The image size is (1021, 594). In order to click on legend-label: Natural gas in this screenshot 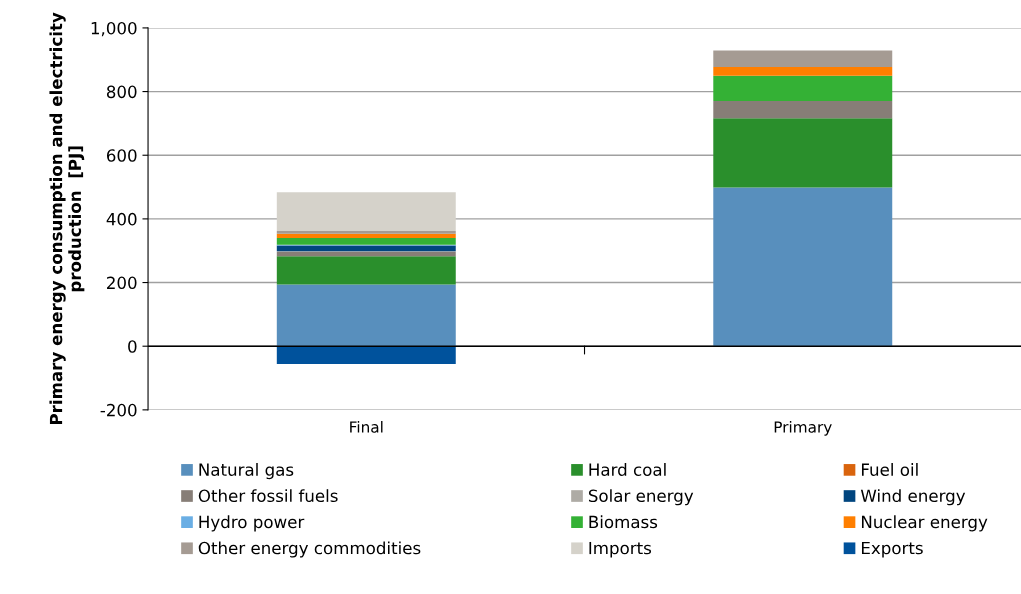, I will do `click(246, 471)`.